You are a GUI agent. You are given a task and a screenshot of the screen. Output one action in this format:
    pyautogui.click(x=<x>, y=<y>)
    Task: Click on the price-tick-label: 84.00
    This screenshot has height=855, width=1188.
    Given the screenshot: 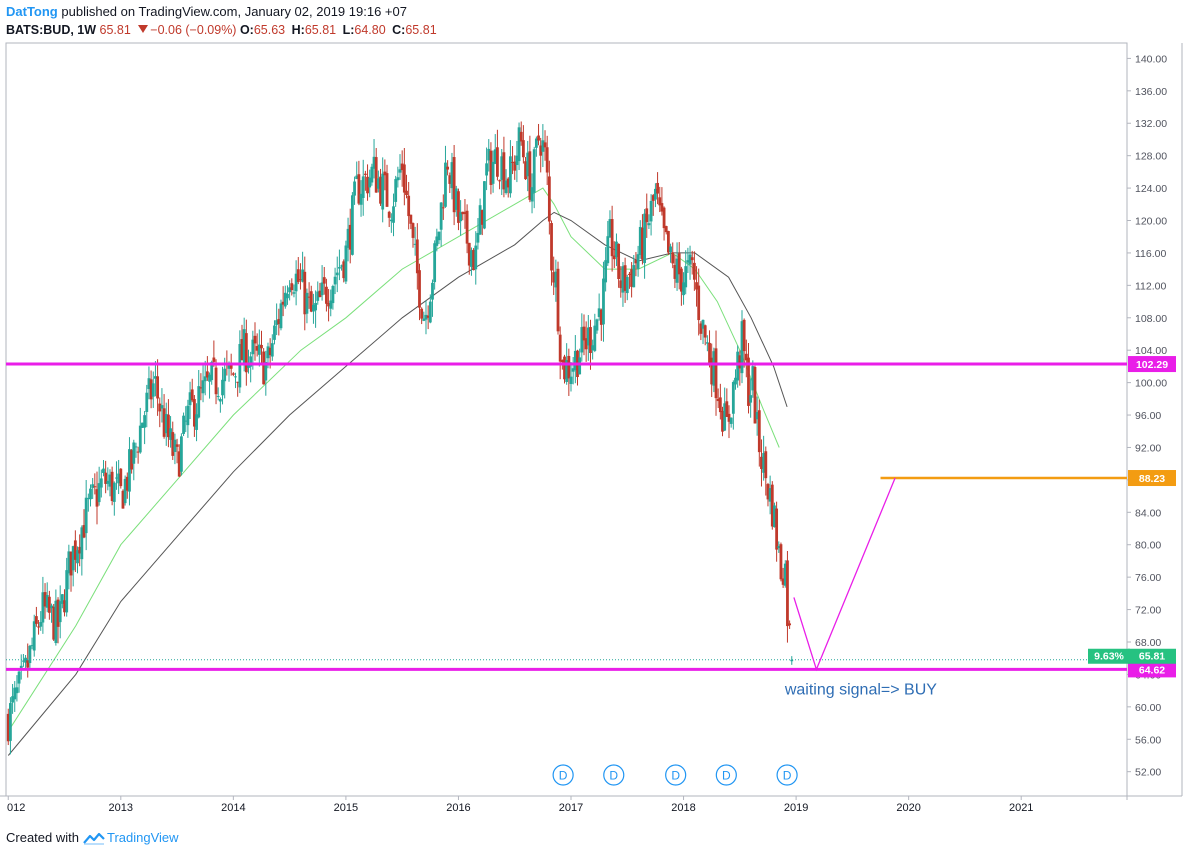 What is the action you would take?
    pyautogui.click(x=1148, y=513)
    